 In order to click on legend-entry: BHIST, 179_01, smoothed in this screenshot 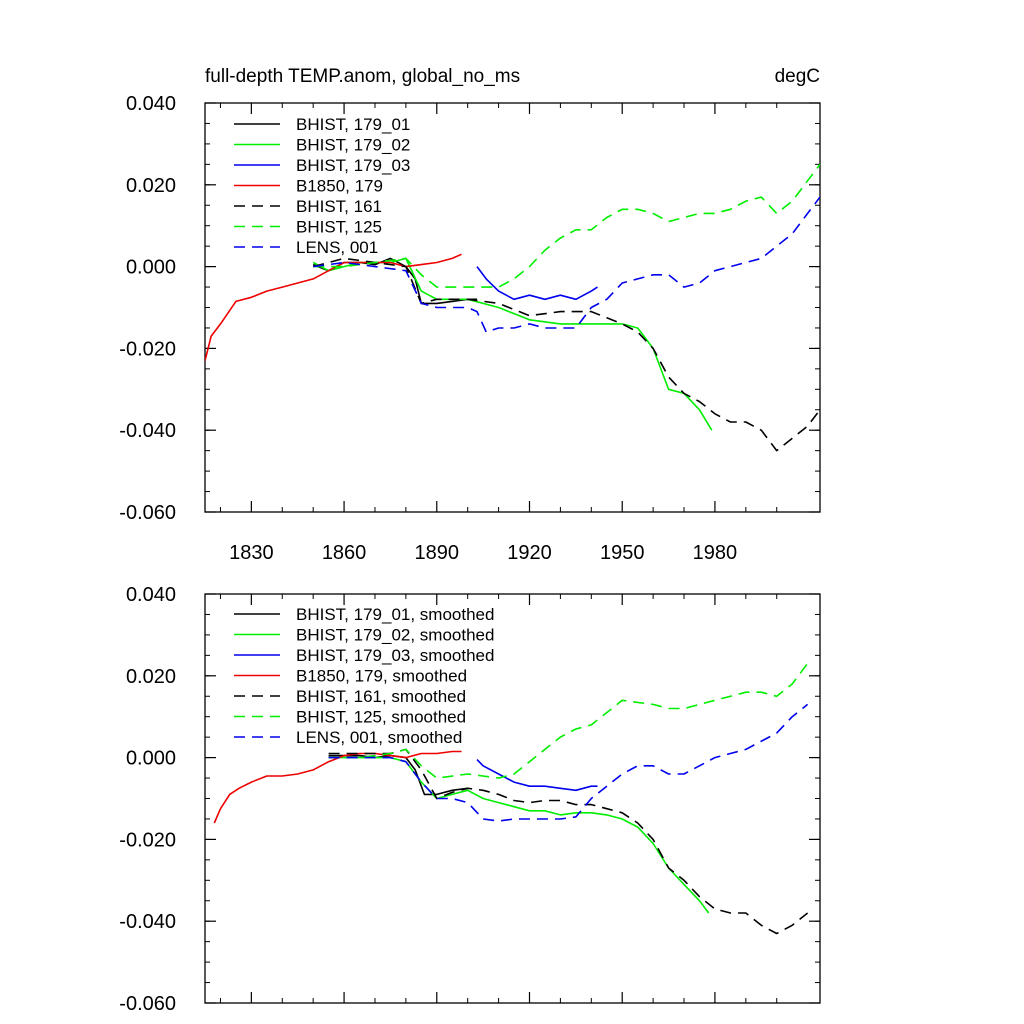, I will do `click(395, 614)`.